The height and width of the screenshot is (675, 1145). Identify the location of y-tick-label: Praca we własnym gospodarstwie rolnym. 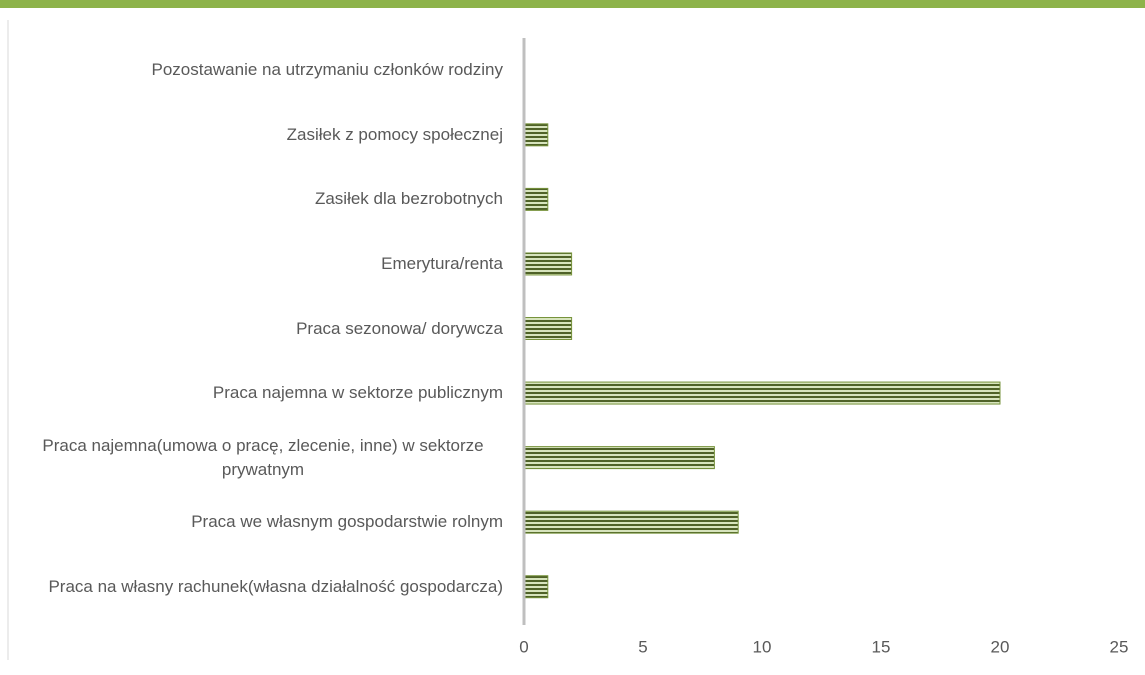
(347, 522).